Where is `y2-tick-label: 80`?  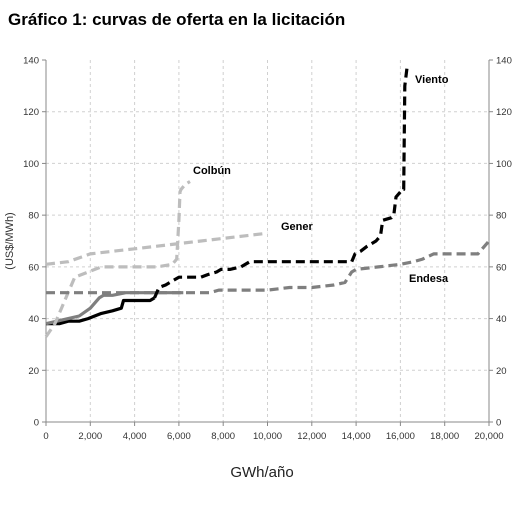 y2-tick-label: 80 is located at coordinates (501, 216).